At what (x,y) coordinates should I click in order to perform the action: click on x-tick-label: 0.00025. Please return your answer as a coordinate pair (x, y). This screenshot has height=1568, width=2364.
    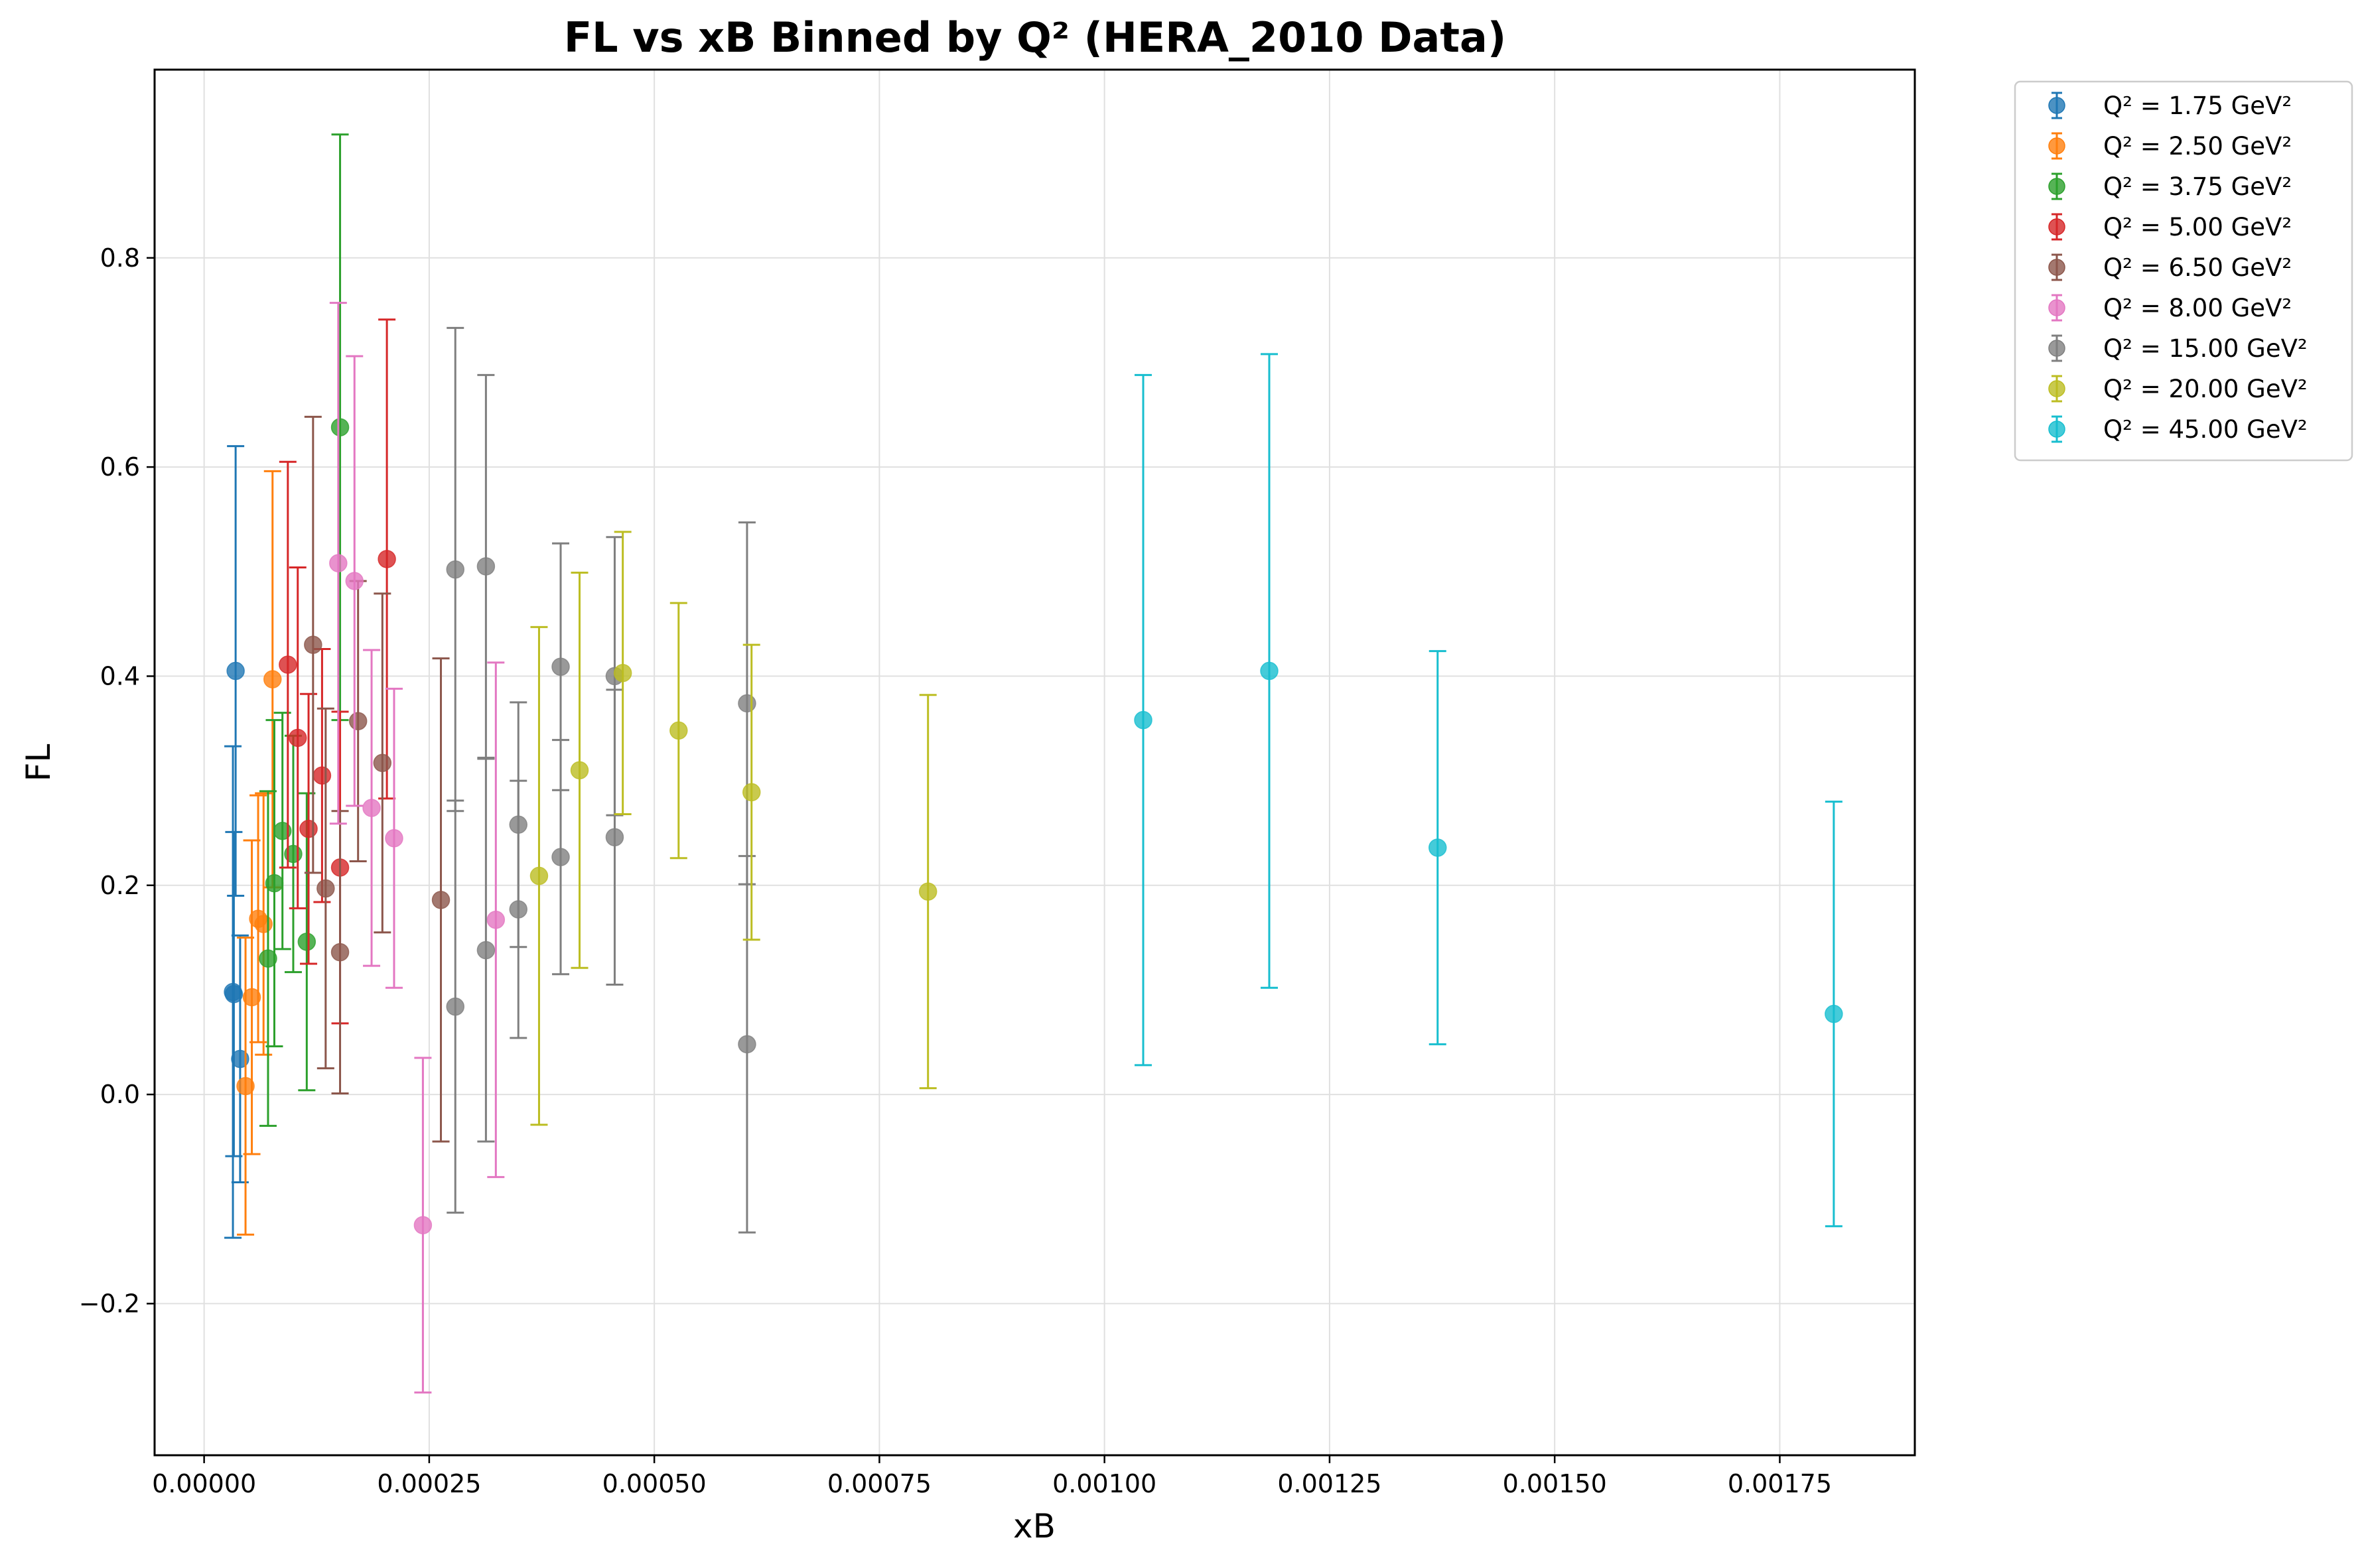
    Looking at the image, I should click on (429, 1483).